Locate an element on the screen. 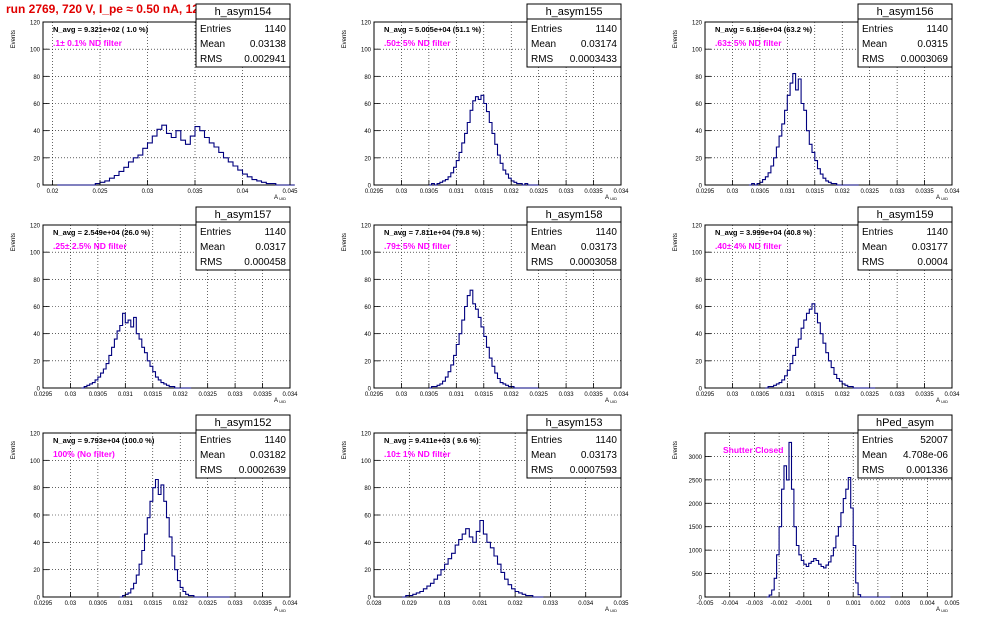 The height and width of the screenshot is (622, 996). stats-value: 0.0317 is located at coordinates (270, 247).